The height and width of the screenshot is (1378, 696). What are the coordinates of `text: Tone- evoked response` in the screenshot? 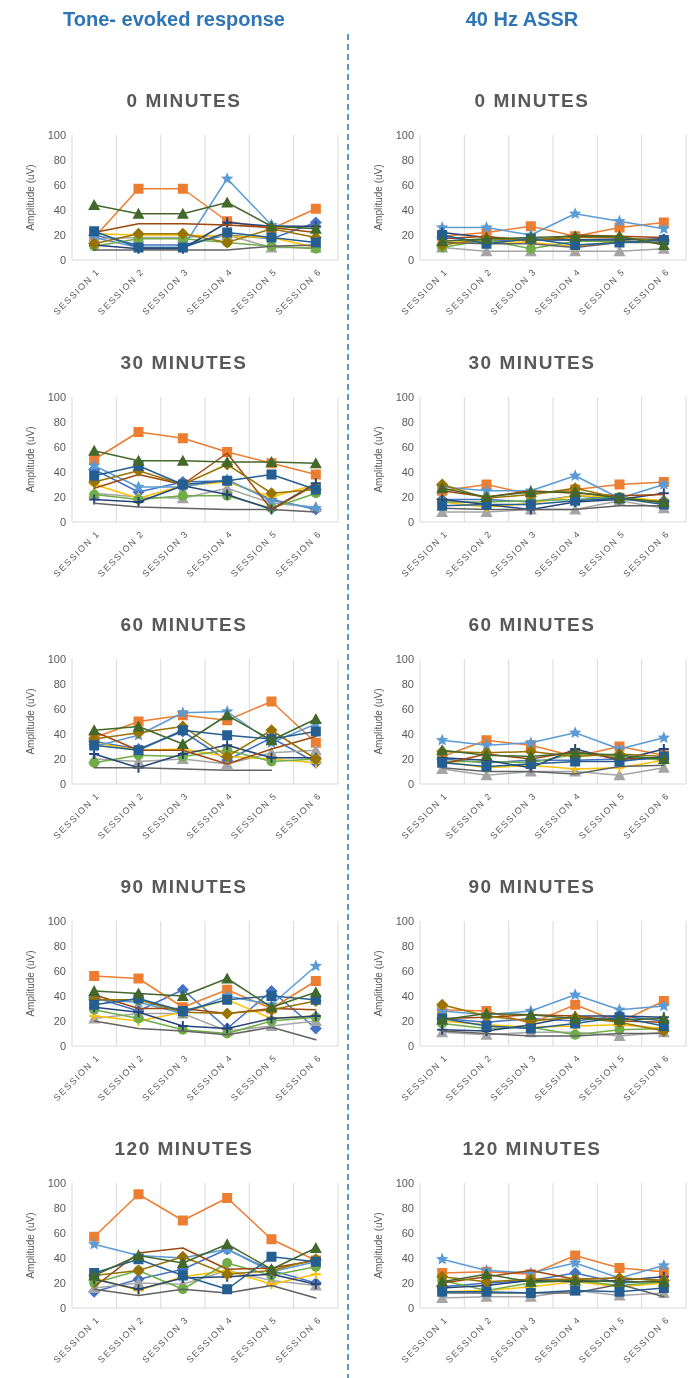 It's located at (174, 19).